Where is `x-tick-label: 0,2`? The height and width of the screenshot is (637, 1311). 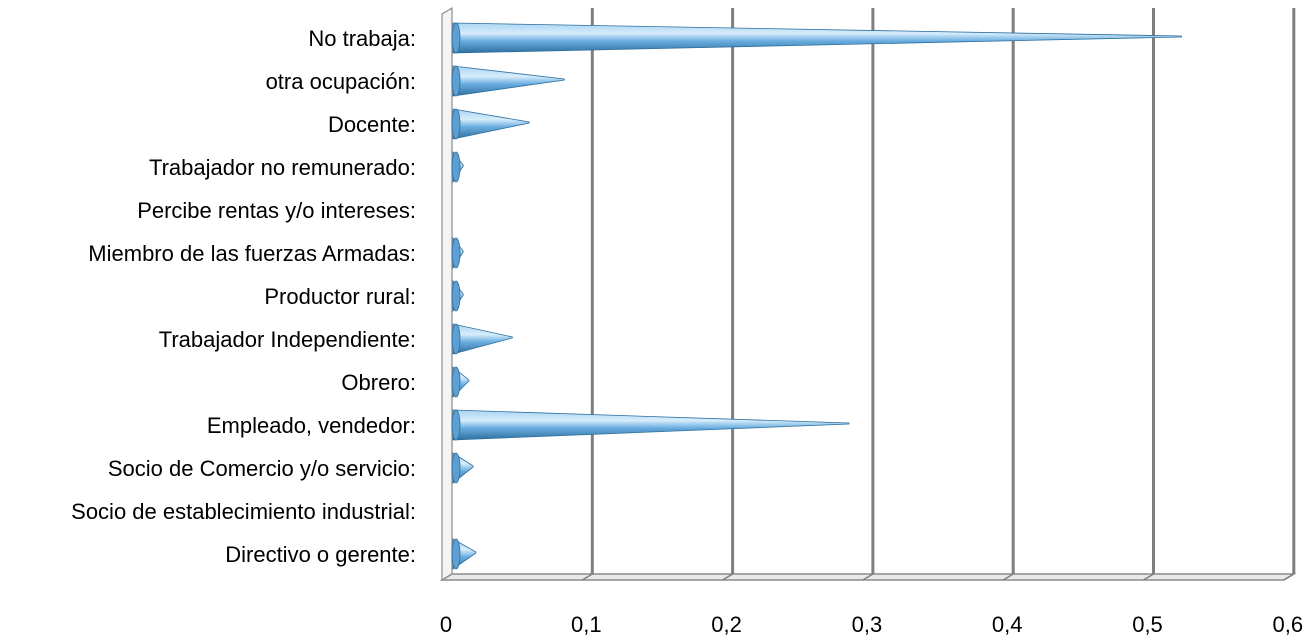 x-tick-label: 0,2 is located at coordinates (726, 624).